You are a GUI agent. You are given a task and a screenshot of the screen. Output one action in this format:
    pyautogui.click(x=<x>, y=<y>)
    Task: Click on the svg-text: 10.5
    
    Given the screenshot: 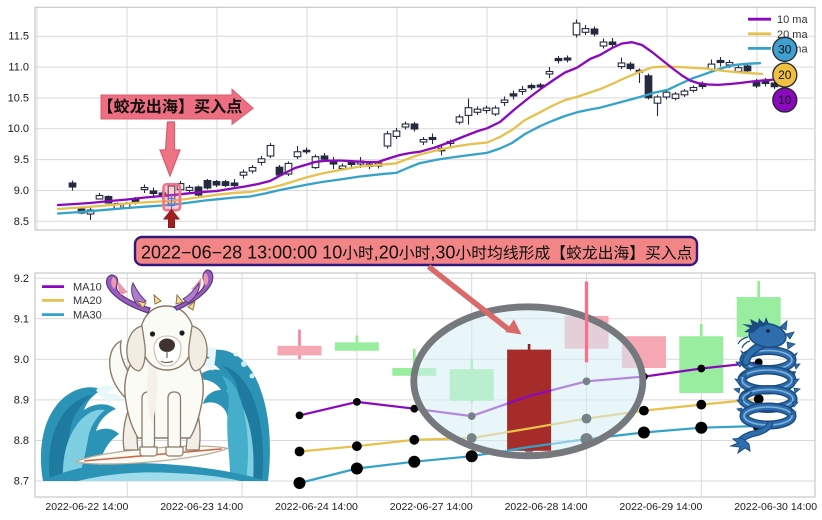 What is the action you would take?
    pyautogui.click(x=18, y=98)
    